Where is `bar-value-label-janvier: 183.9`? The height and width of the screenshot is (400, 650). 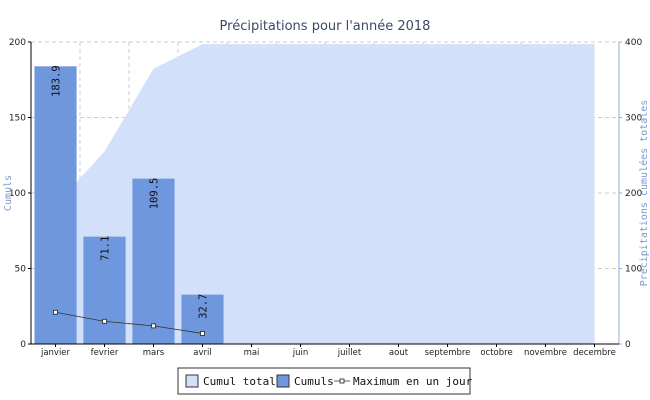
bar-value-label-janvier: 183.9 is located at coordinates (57, 81).